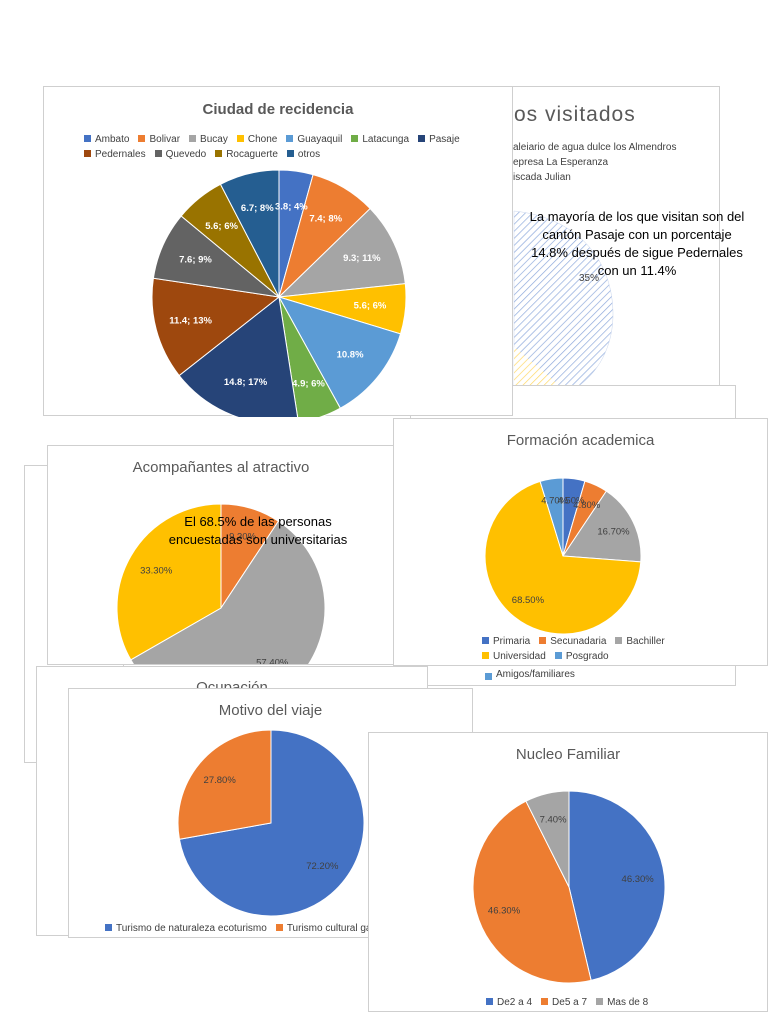  I want to click on legend-label: Secunadaria, so click(578, 641).